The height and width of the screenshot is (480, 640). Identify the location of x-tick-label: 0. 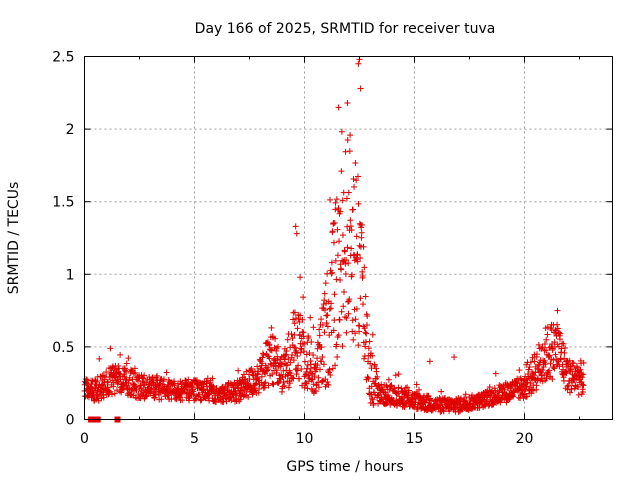
(84, 439).